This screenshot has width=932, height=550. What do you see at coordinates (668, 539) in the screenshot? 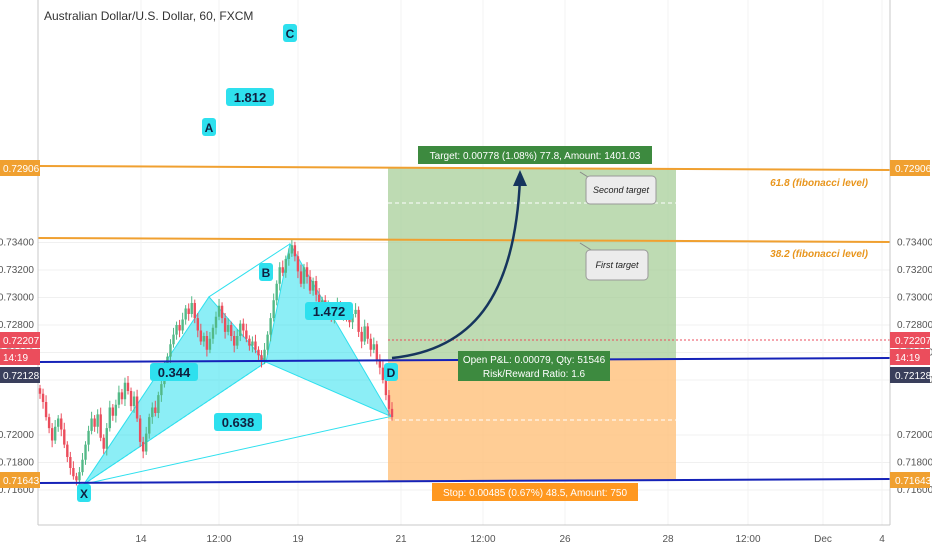
I see `x-tick-label: 28` at bounding box center [668, 539].